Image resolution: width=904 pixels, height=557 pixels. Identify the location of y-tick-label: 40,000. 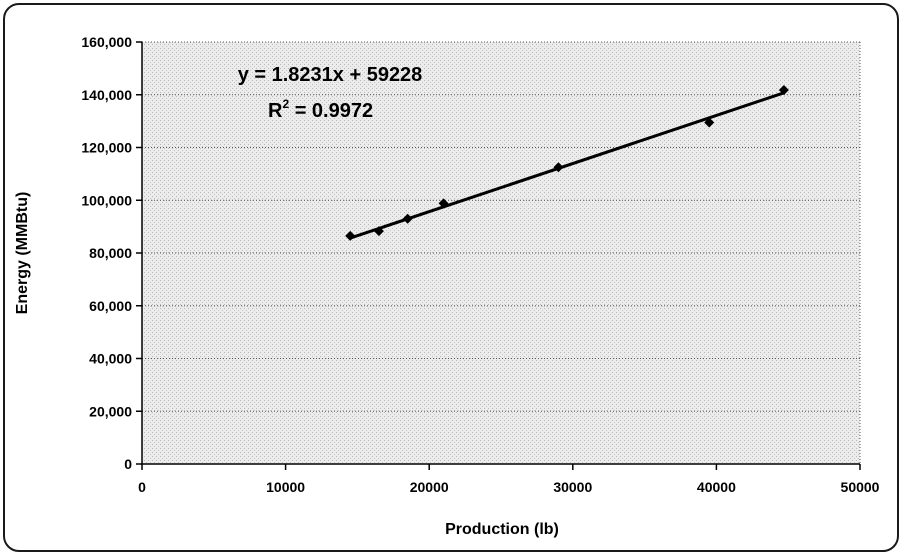
(110, 359).